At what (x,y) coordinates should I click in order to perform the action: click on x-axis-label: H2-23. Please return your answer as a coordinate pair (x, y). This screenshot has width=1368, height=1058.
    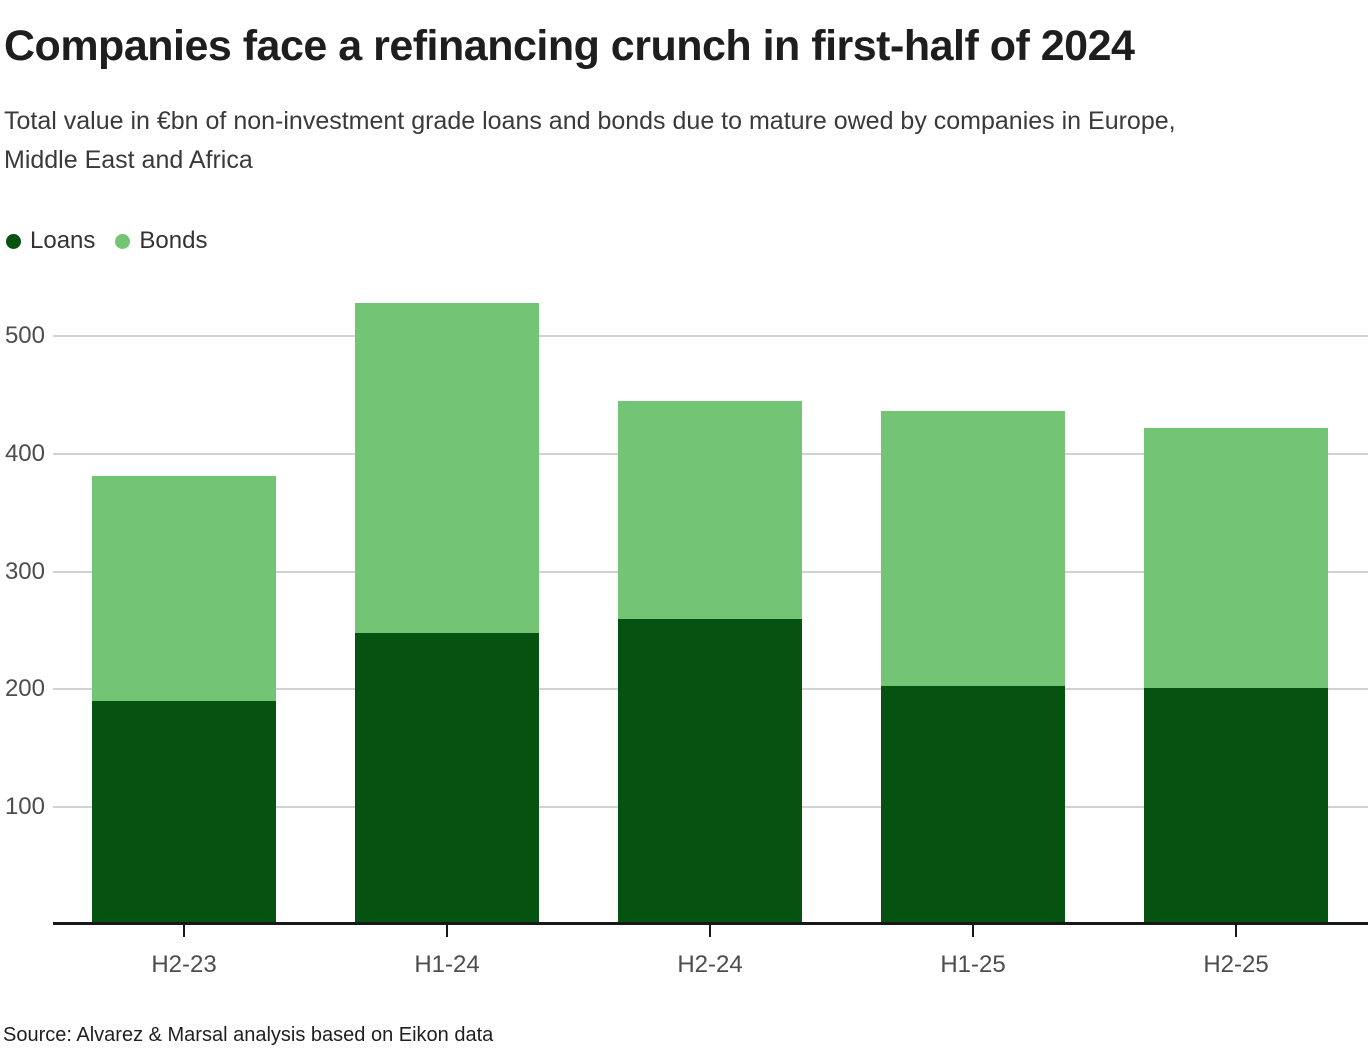
    Looking at the image, I should click on (184, 964).